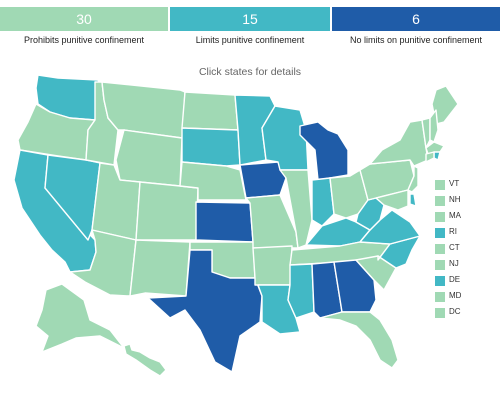 The height and width of the screenshot is (411, 500). Describe the element at coordinates (455, 279) in the screenshot. I see `legend-label: DE` at that location.